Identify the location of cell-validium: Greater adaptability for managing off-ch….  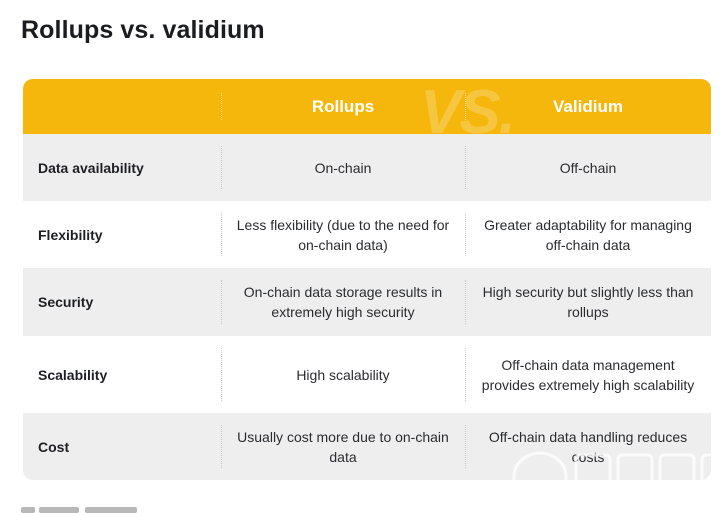
(588, 234).